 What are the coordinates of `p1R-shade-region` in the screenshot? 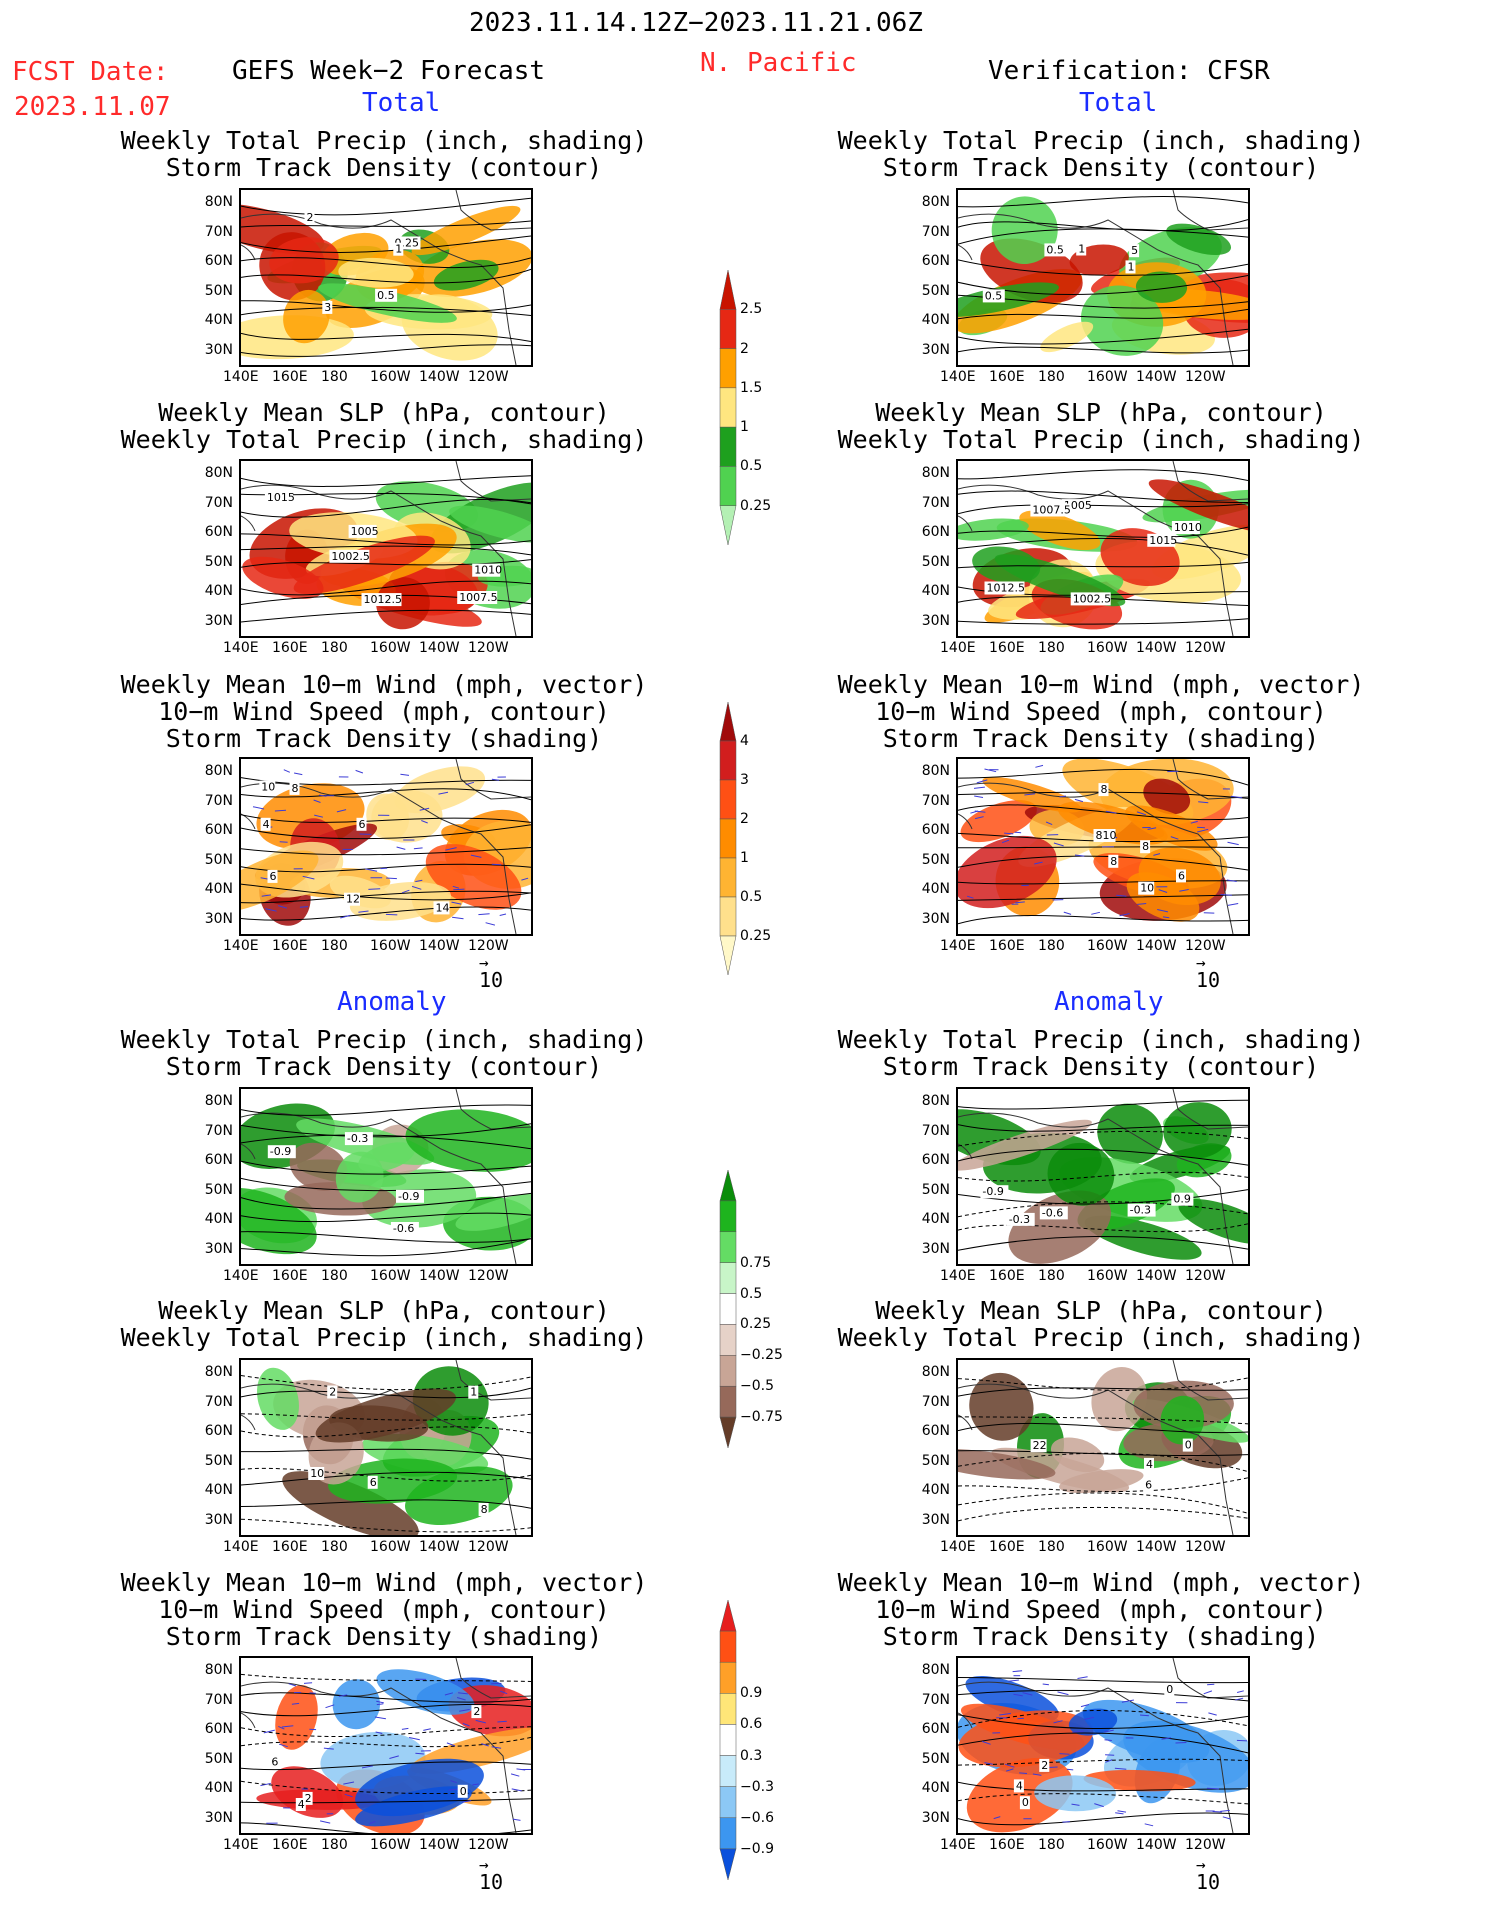 It's located at (1161, 287).